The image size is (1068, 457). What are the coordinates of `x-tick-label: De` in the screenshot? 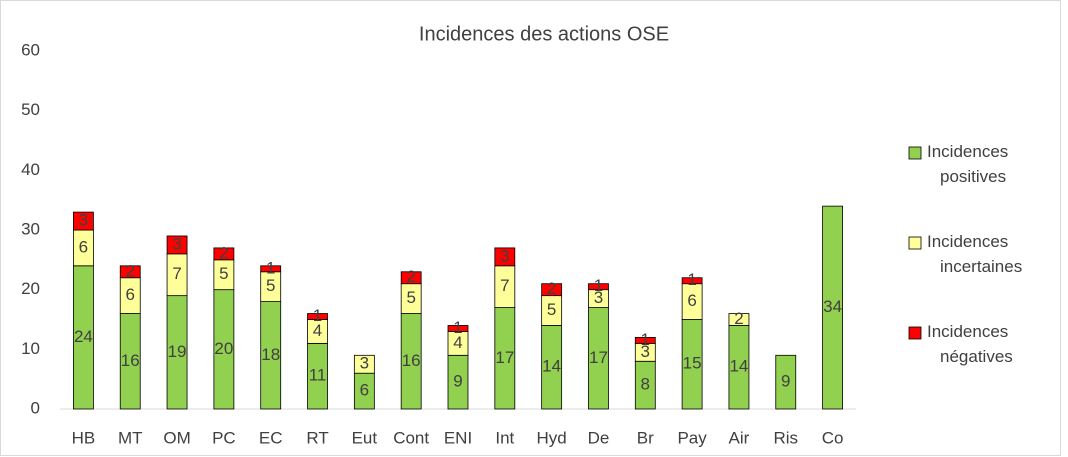 It's located at (599, 437).